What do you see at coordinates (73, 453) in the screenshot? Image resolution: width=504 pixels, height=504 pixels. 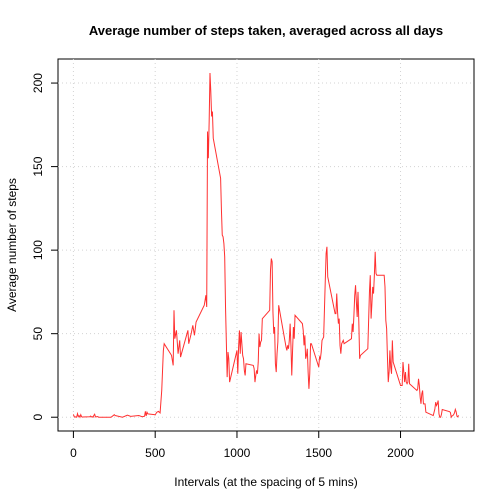 I see `x-tick-label: 0` at bounding box center [73, 453].